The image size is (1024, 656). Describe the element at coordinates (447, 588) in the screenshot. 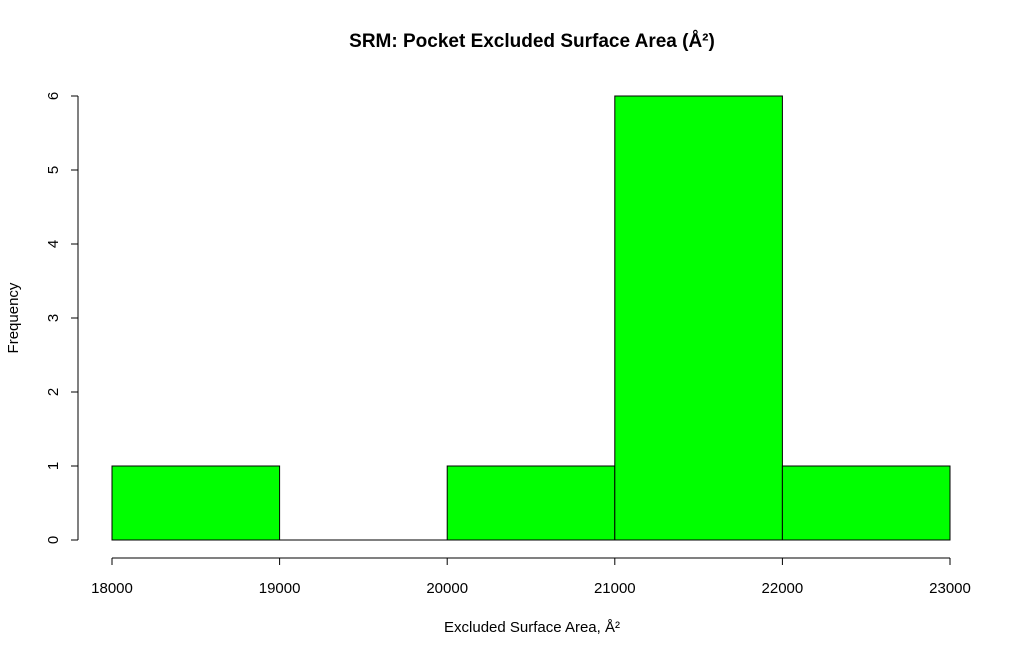

I see `x-tick-label-2: 20000` at that location.